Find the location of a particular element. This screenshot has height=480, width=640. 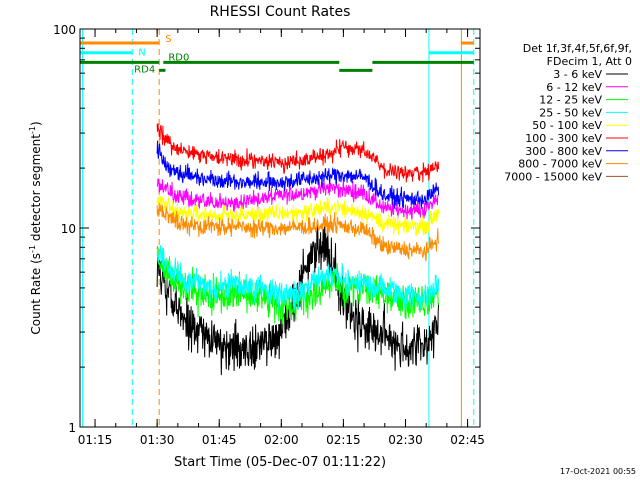

legend-label: 12 - 25 keV is located at coordinates (570, 100).